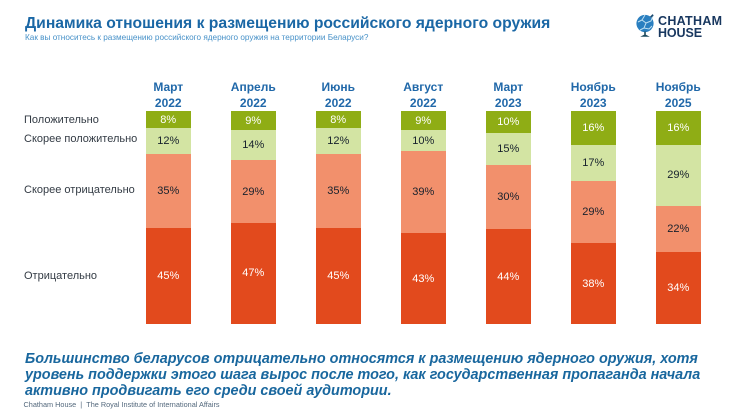 The width and height of the screenshot is (732, 415). I want to click on svg-text: HOUSE, so click(680, 33).